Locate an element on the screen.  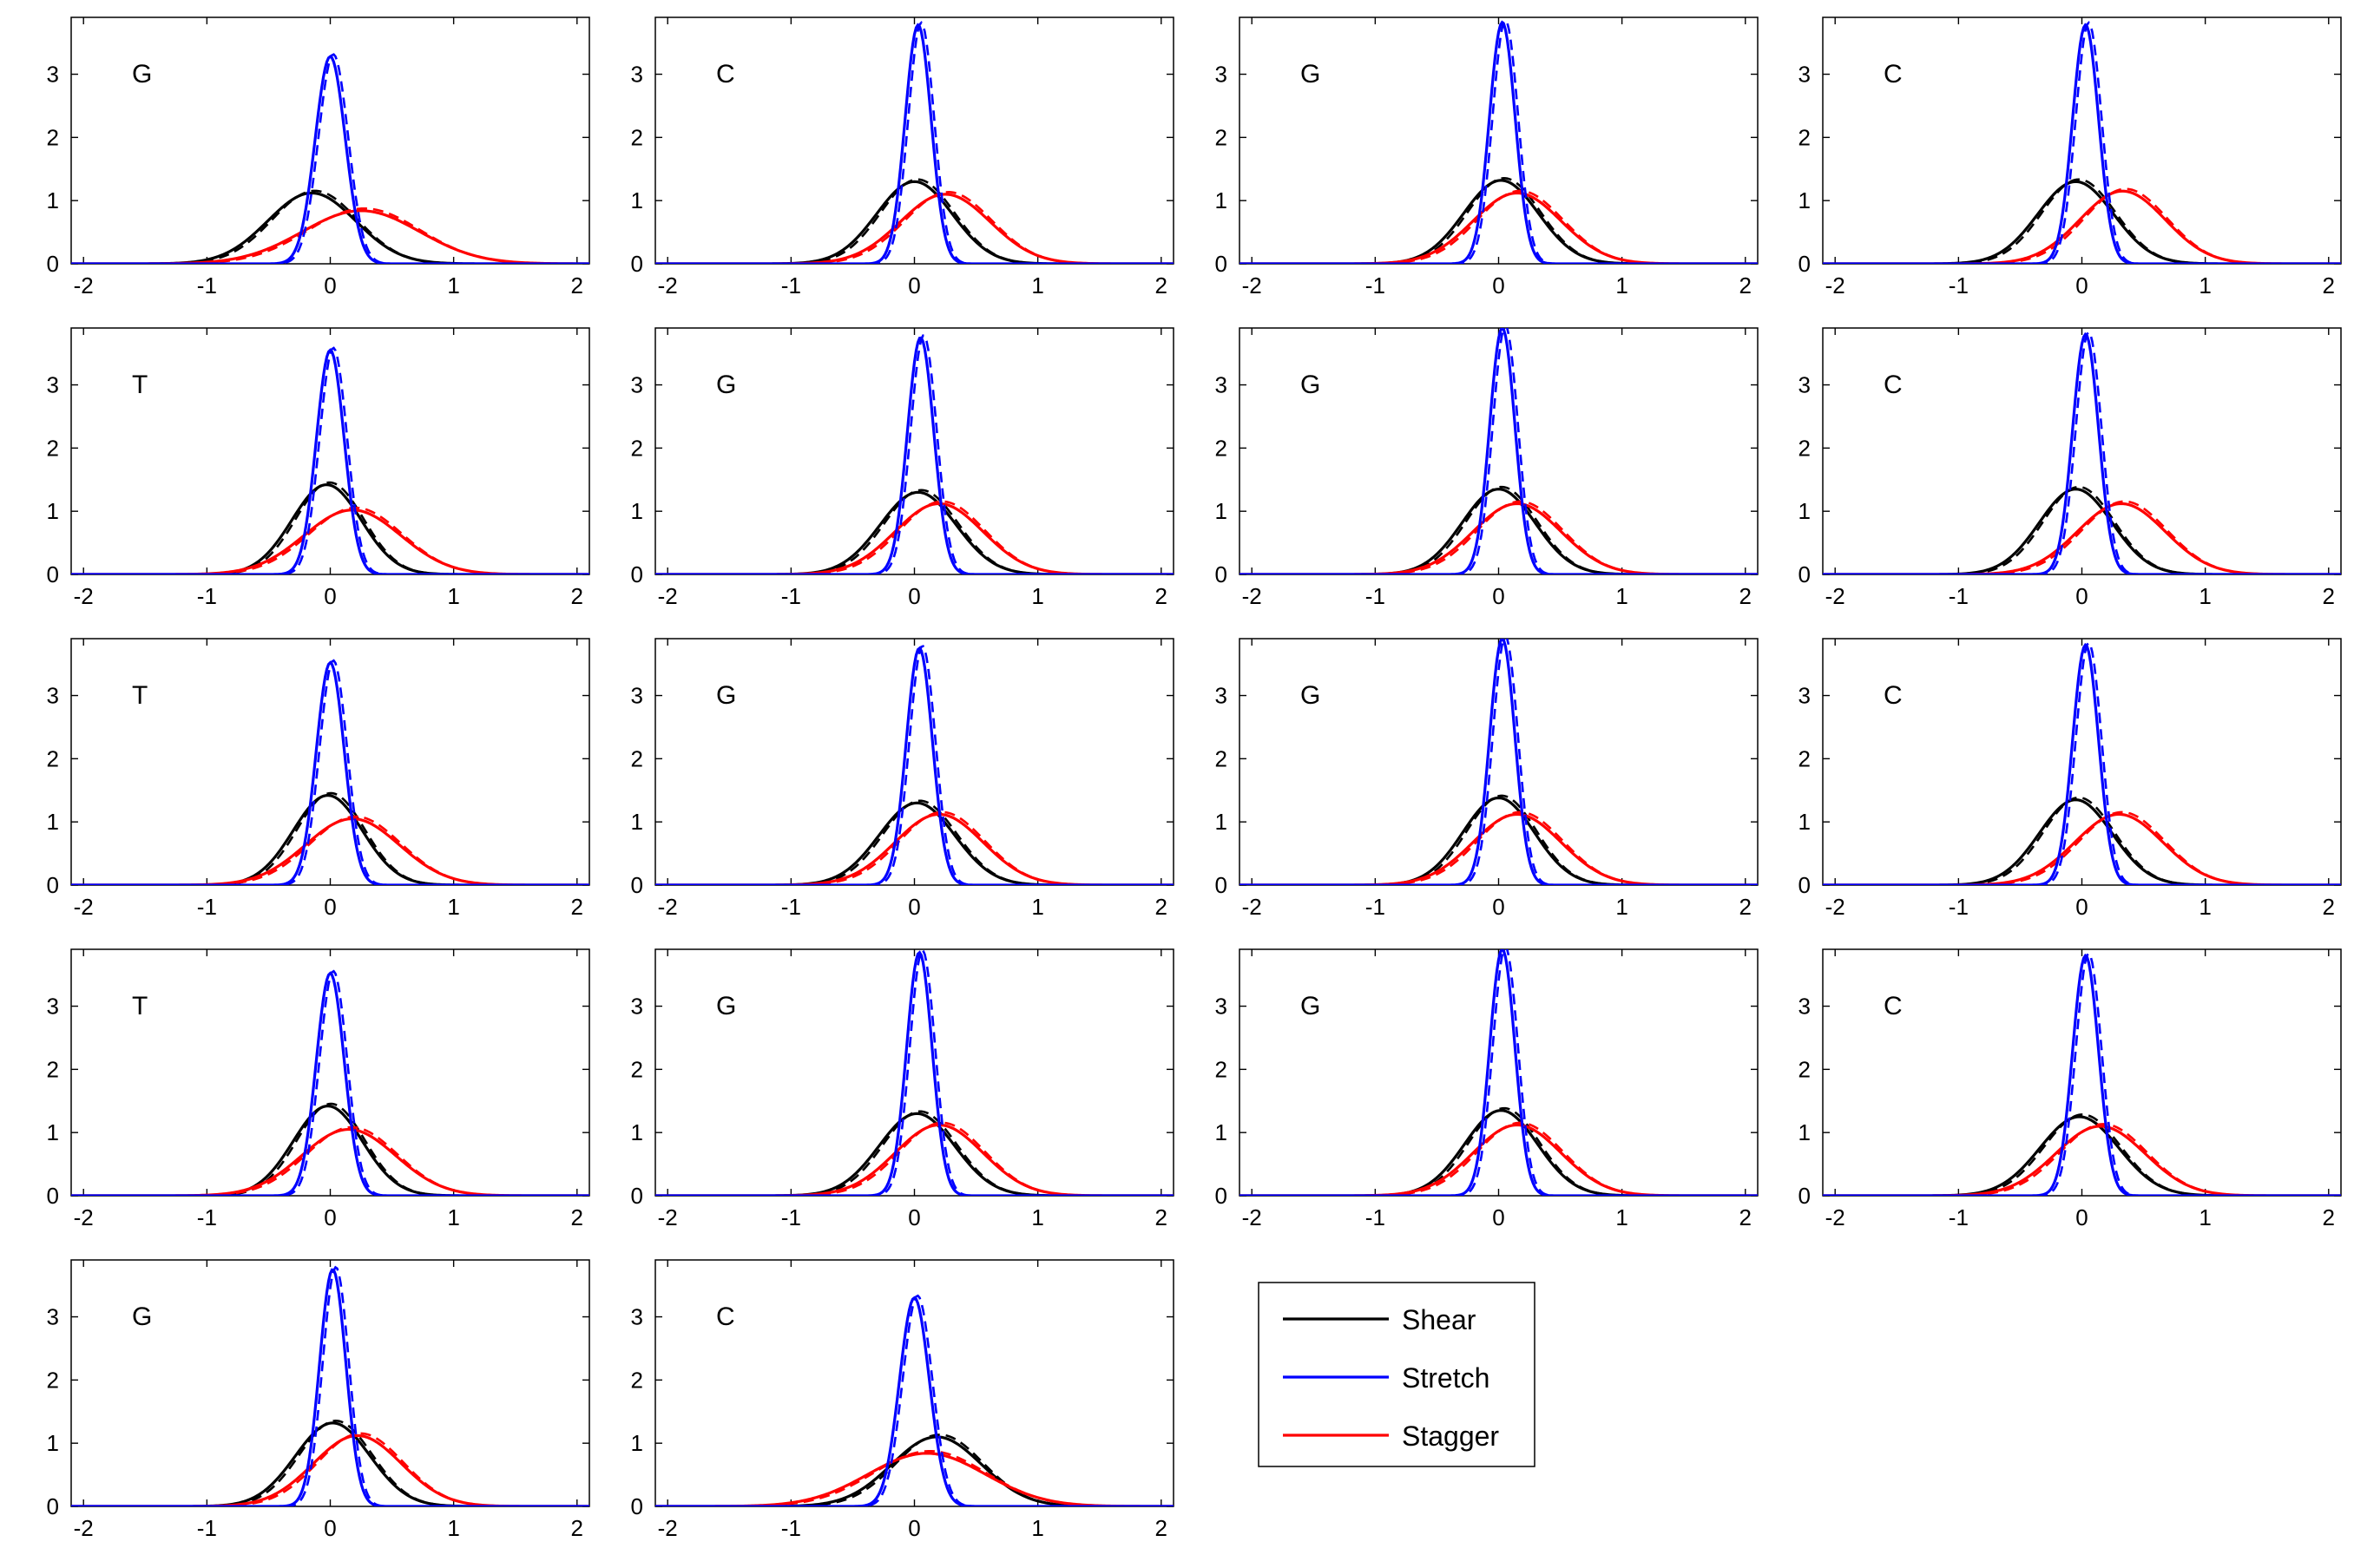
shear-curve-secondary is located at coordinates (330, 527).